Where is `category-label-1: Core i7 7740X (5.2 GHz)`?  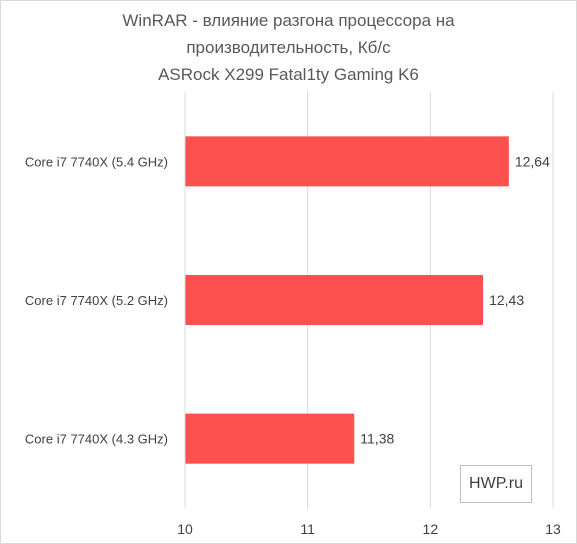 category-label-1: Core i7 7740X (5.2 GHz) is located at coordinates (96, 300).